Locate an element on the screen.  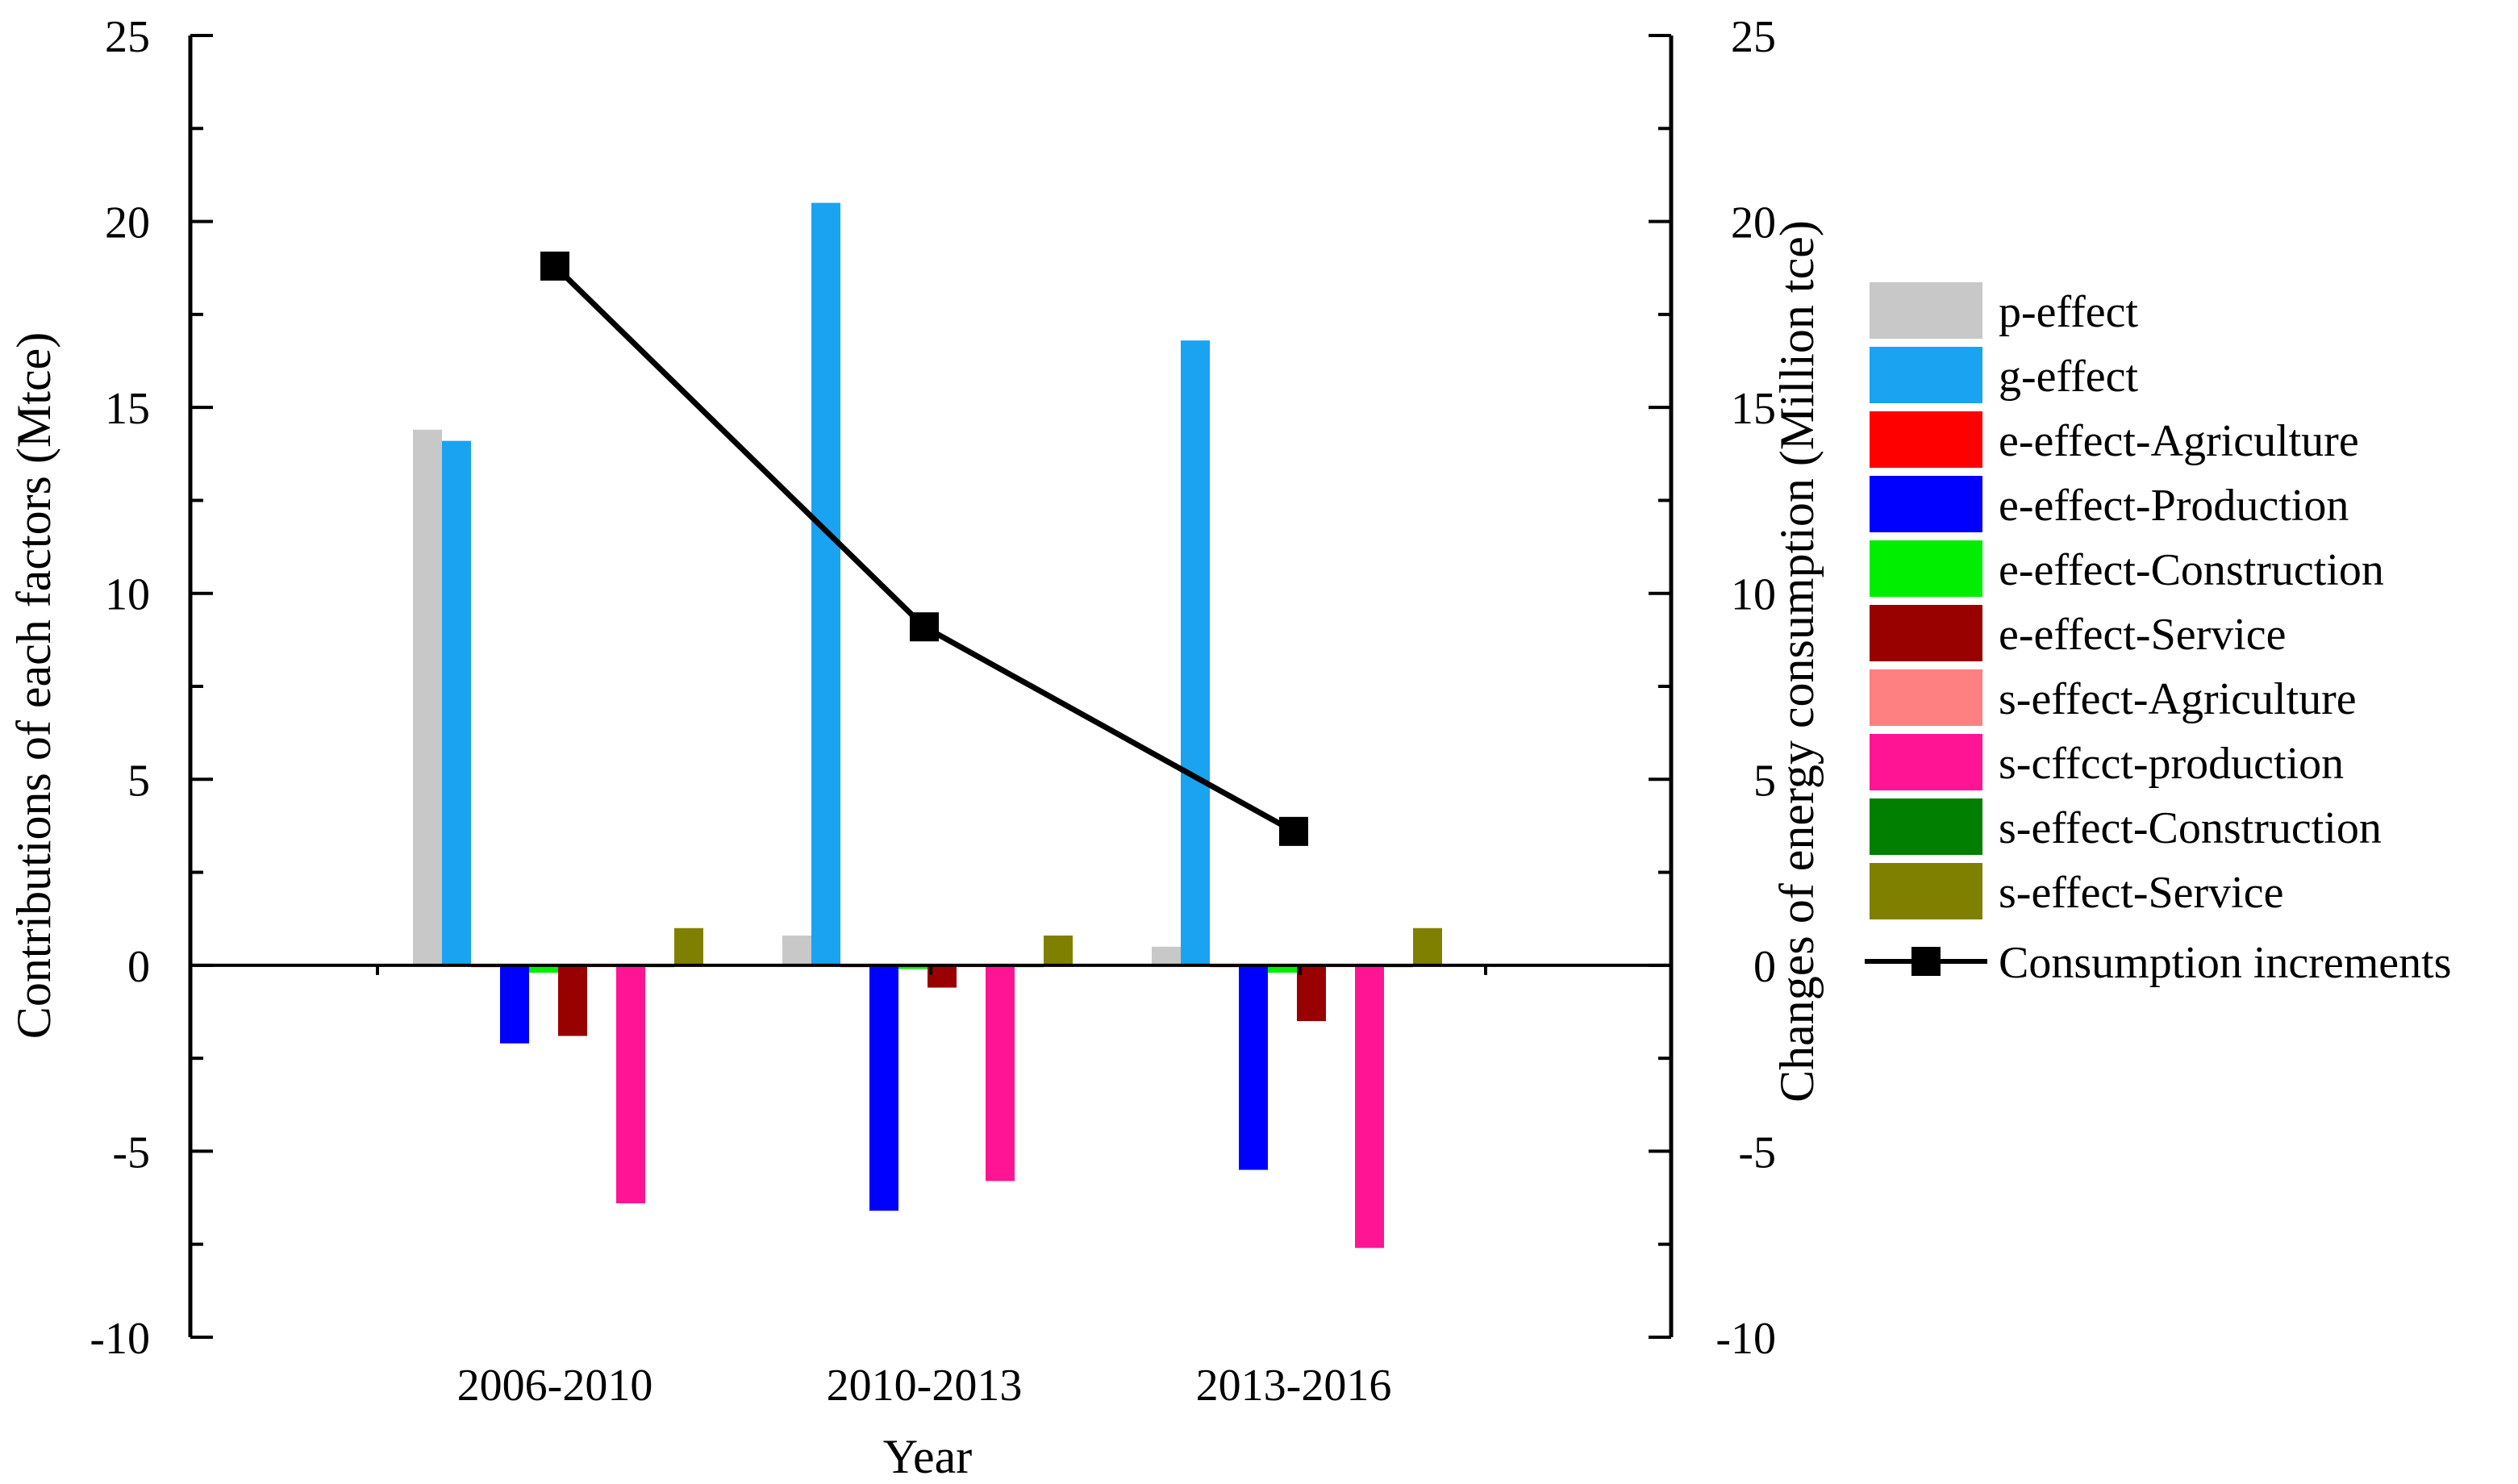
legend-label-s-cffcct-production: s-cffcct-production is located at coordinates (2171, 764).